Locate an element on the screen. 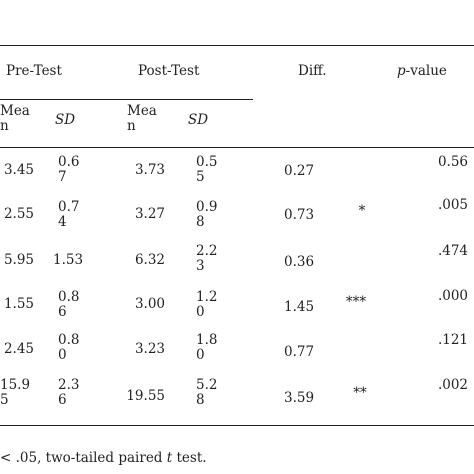 Image resolution: width=474 pixels, height=474 pixels. row-1-p: 0.56 is located at coordinates (452, 162).